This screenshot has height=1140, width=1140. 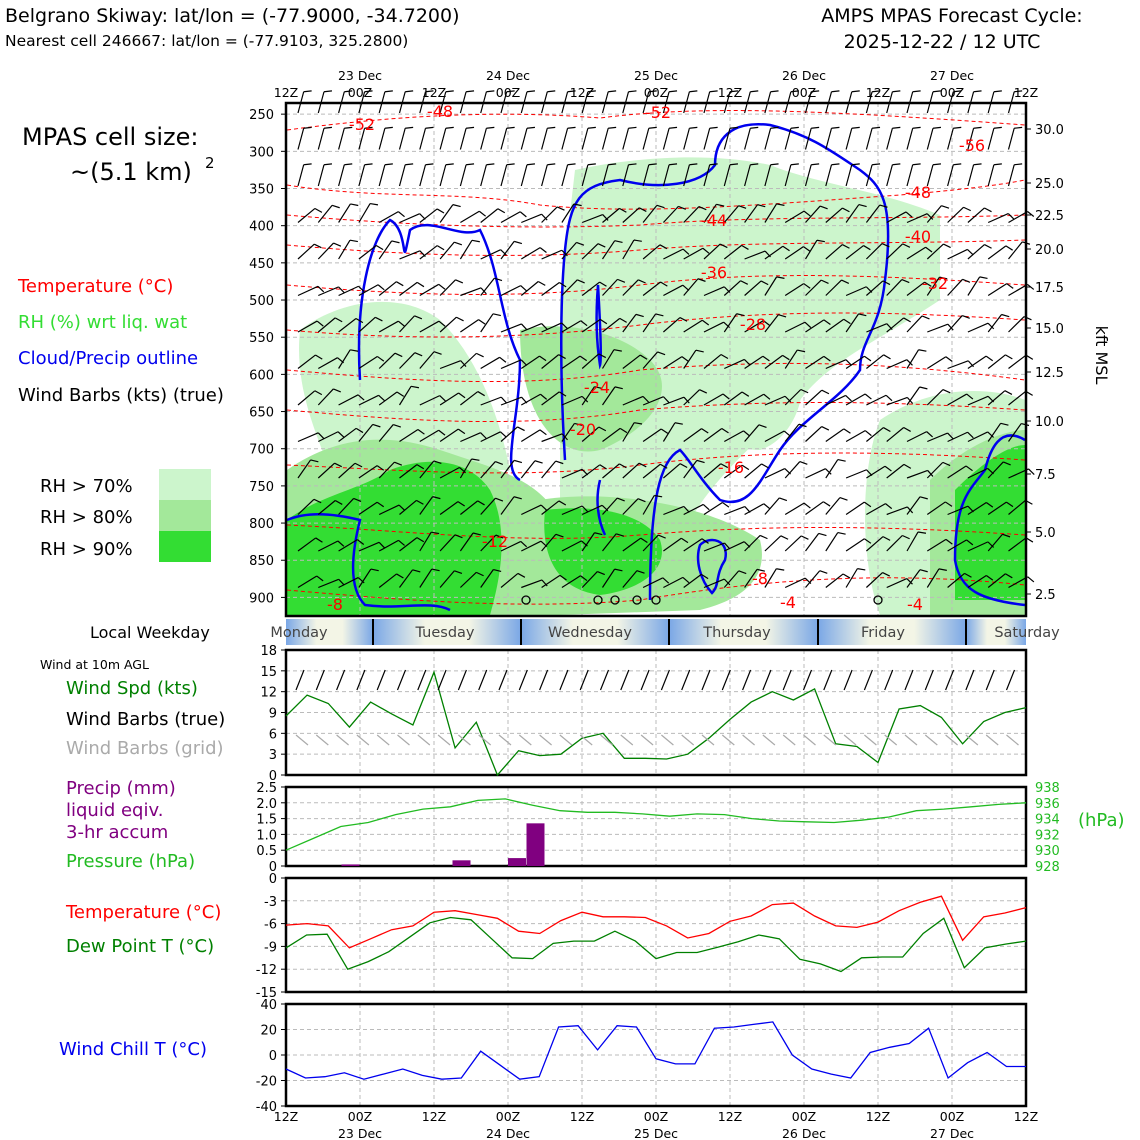 I want to click on bottom-hour-label: 00Z, so click(x=952, y=1116).